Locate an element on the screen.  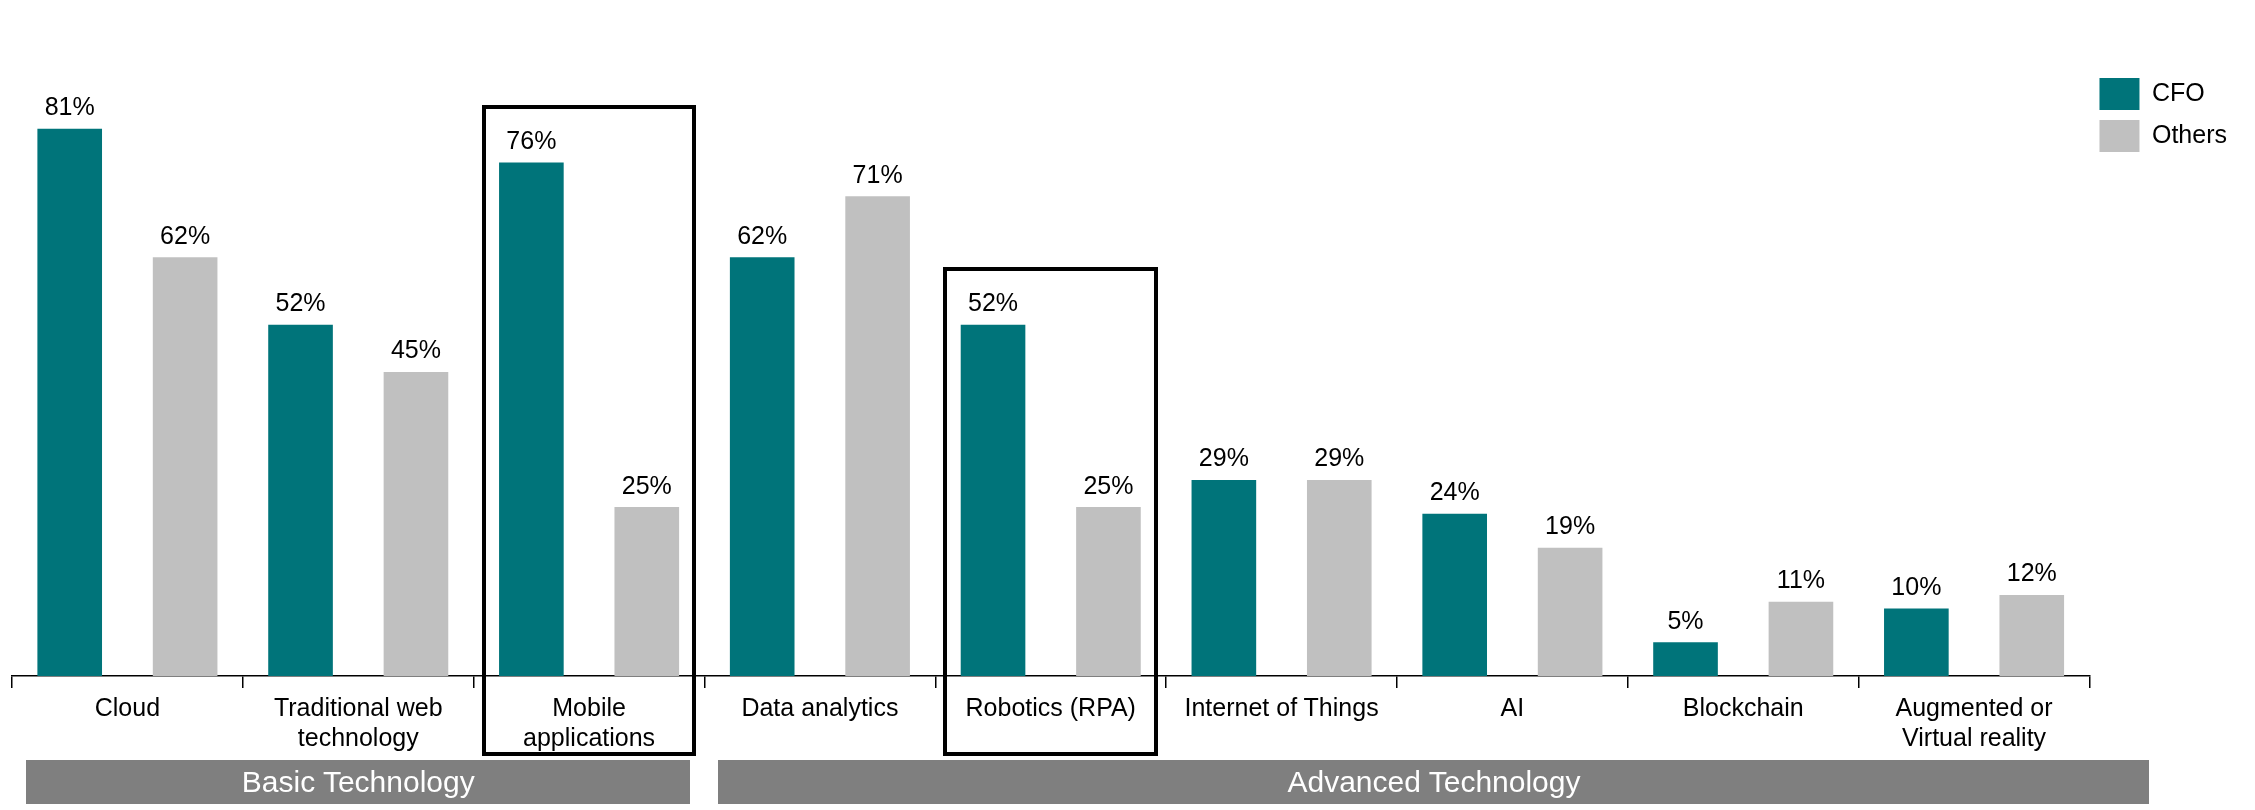
data-label: 10% is located at coordinates (1916, 585).